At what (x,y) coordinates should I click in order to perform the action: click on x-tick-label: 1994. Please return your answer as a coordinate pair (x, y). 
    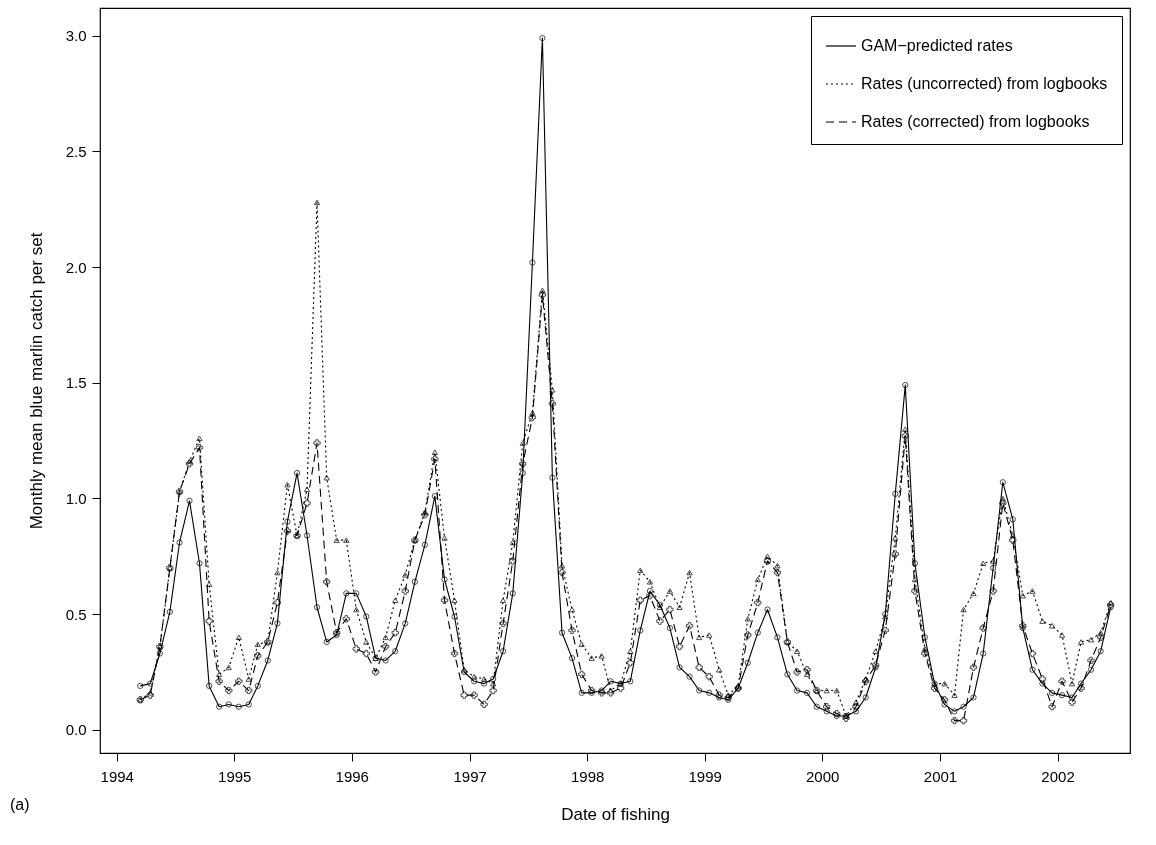
    Looking at the image, I should click on (117, 776).